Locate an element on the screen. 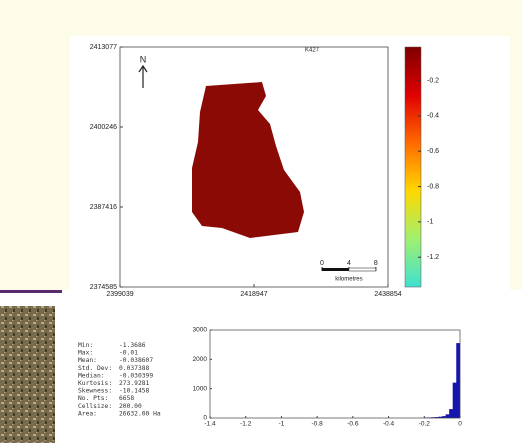 Image resolution: width=522 pixels, height=443 pixels. x-tick-label: -0.4 is located at coordinates (389, 424).